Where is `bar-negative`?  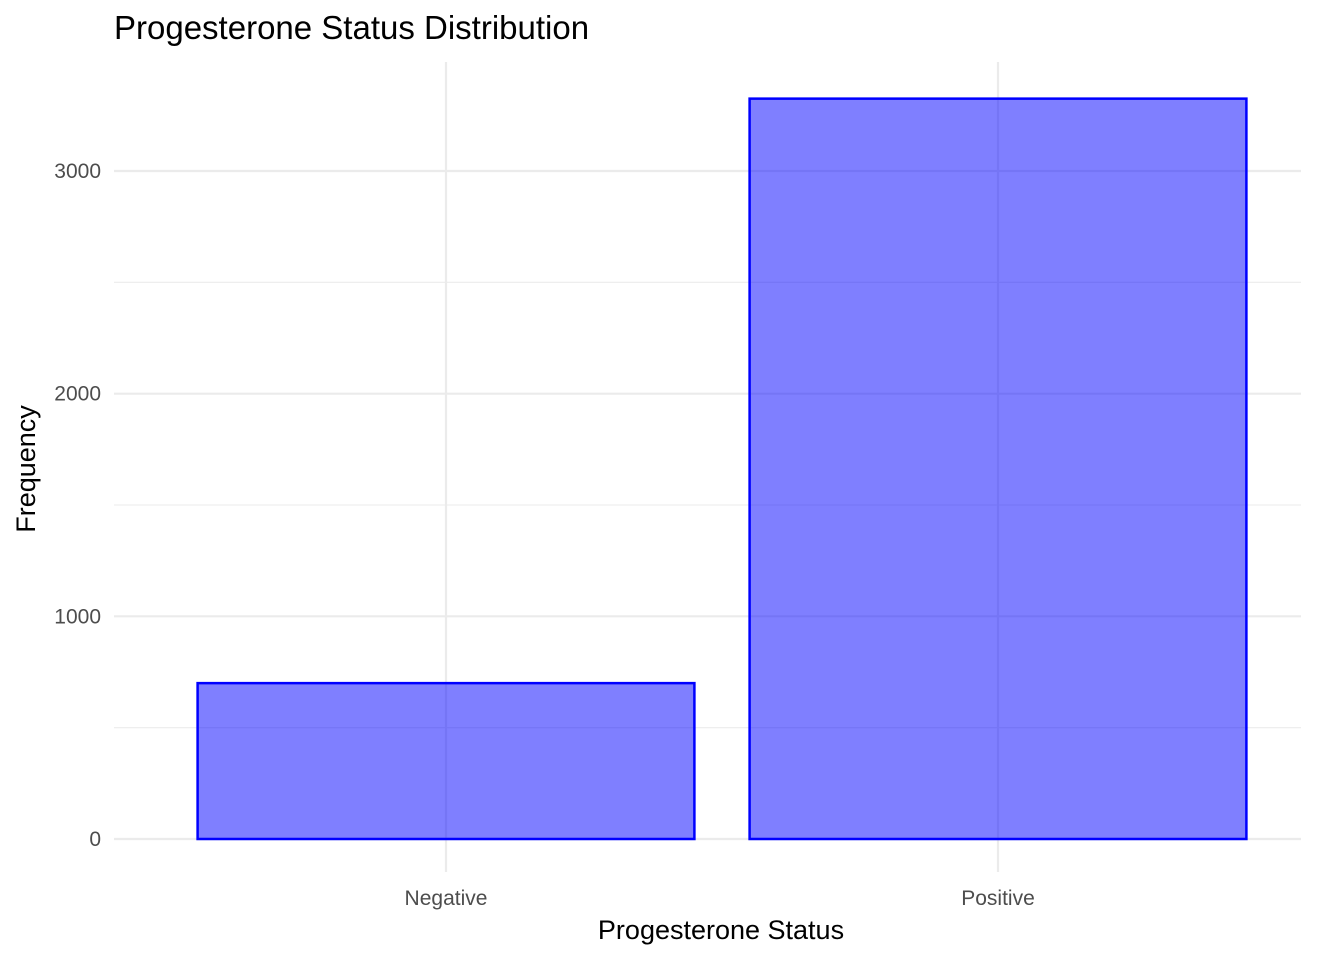
bar-negative is located at coordinates (446, 761).